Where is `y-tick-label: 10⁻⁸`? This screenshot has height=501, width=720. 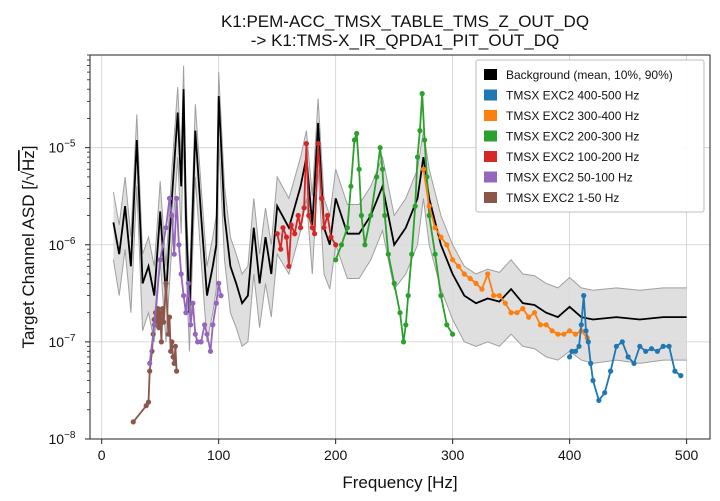
y-tick-label: 10⁻⁸ is located at coordinates (62, 438).